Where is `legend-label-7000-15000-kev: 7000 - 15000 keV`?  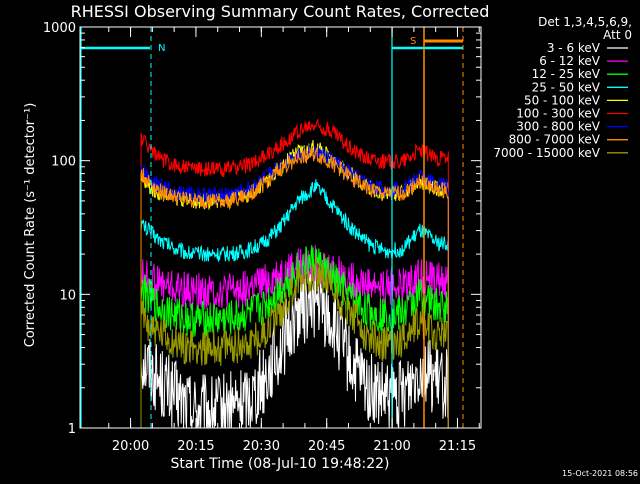 legend-label-7000-15000-kev: 7000 - 15000 keV is located at coordinates (546, 153).